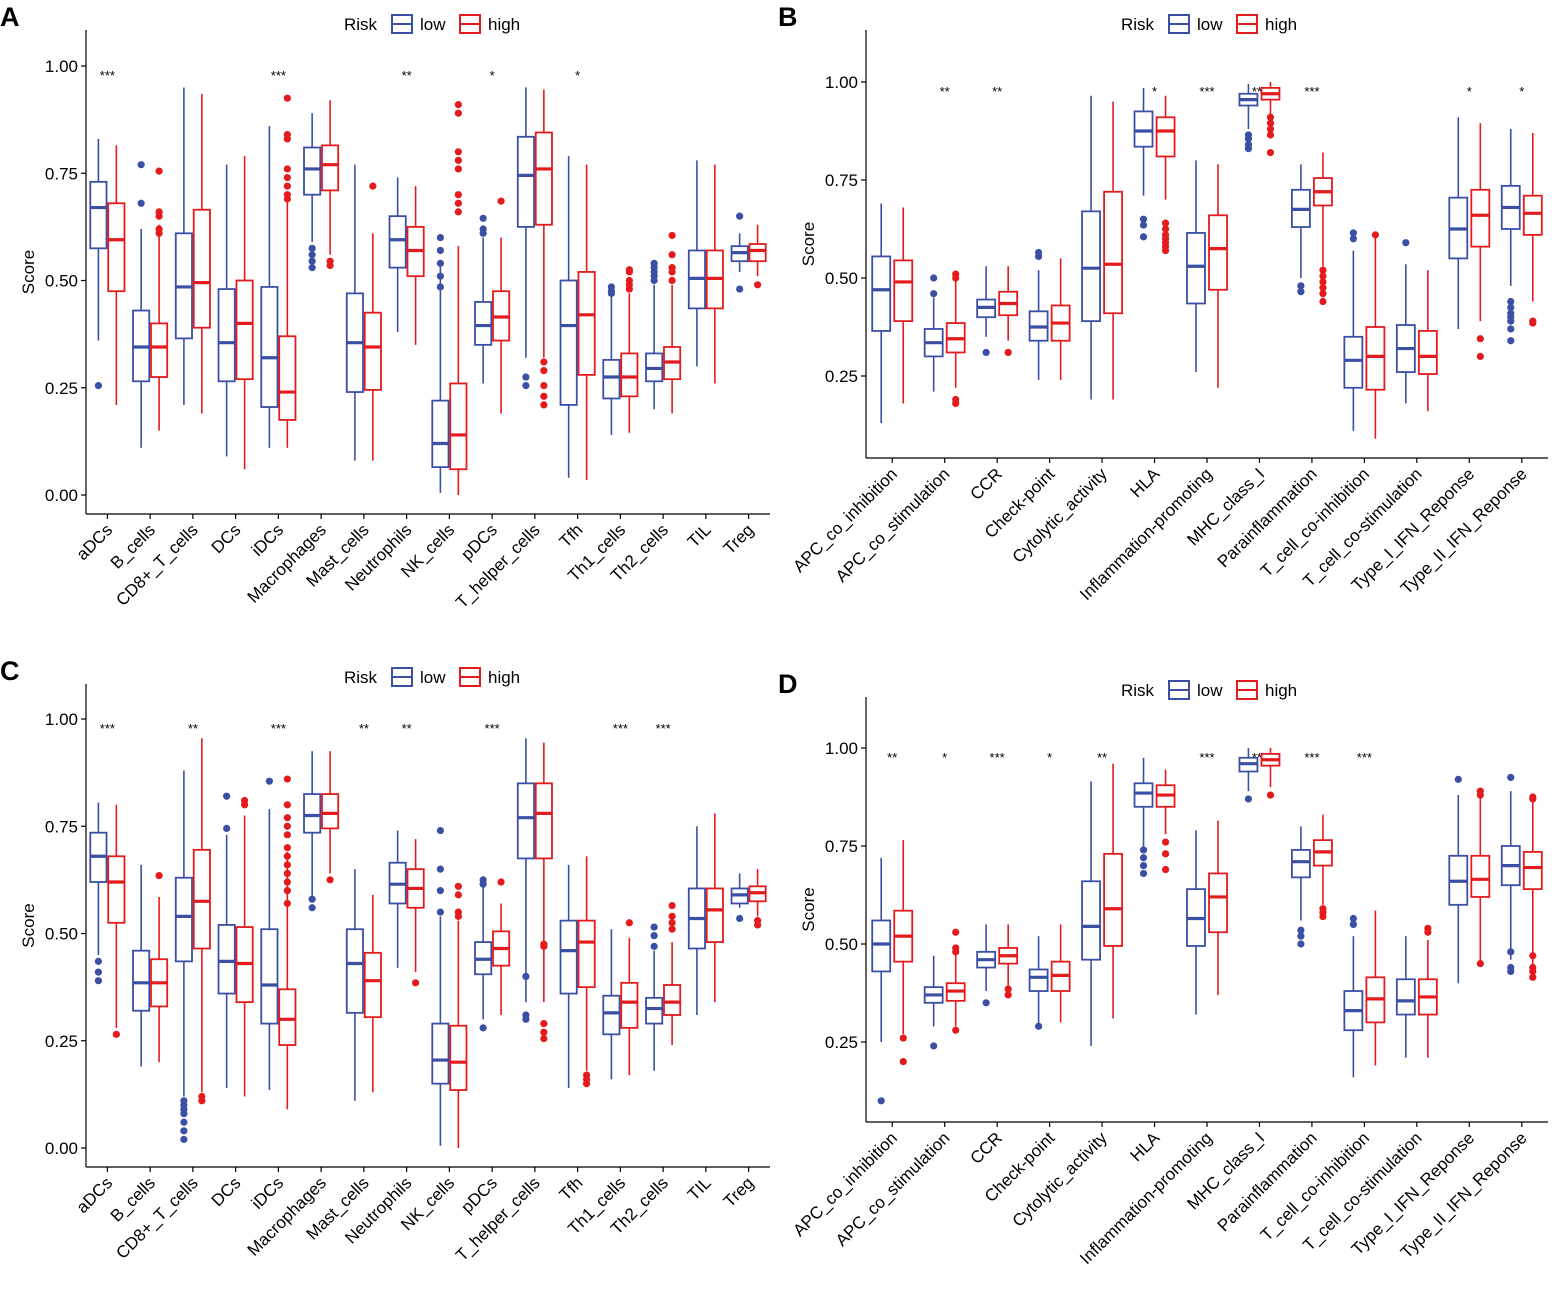 The image size is (1556, 1298). I want to click on y-axis-label: Score, so click(28, 925).